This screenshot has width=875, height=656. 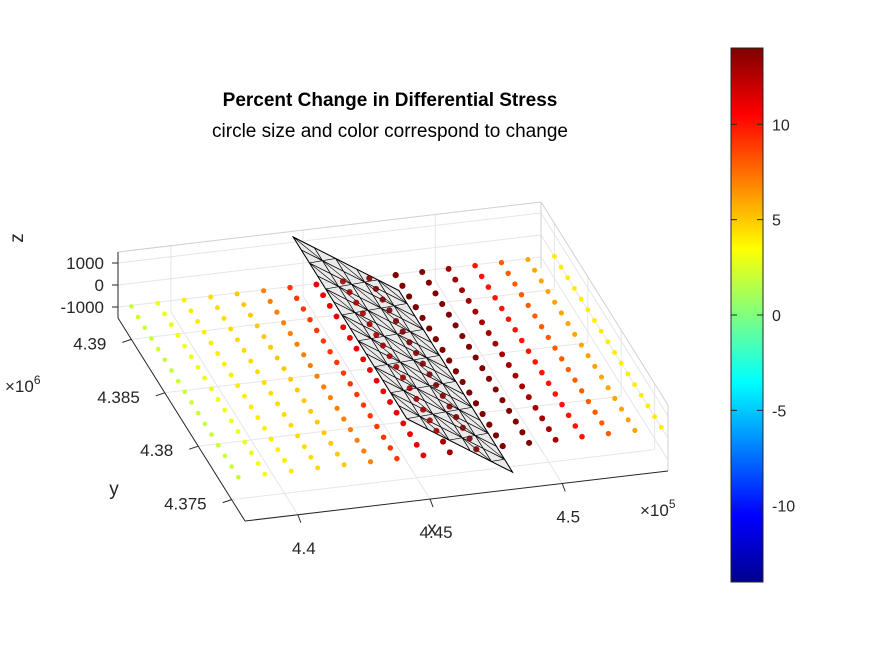 What do you see at coordinates (181, 419) in the screenshot?
I see `y-axis-line` at bounding box center [181, 419].